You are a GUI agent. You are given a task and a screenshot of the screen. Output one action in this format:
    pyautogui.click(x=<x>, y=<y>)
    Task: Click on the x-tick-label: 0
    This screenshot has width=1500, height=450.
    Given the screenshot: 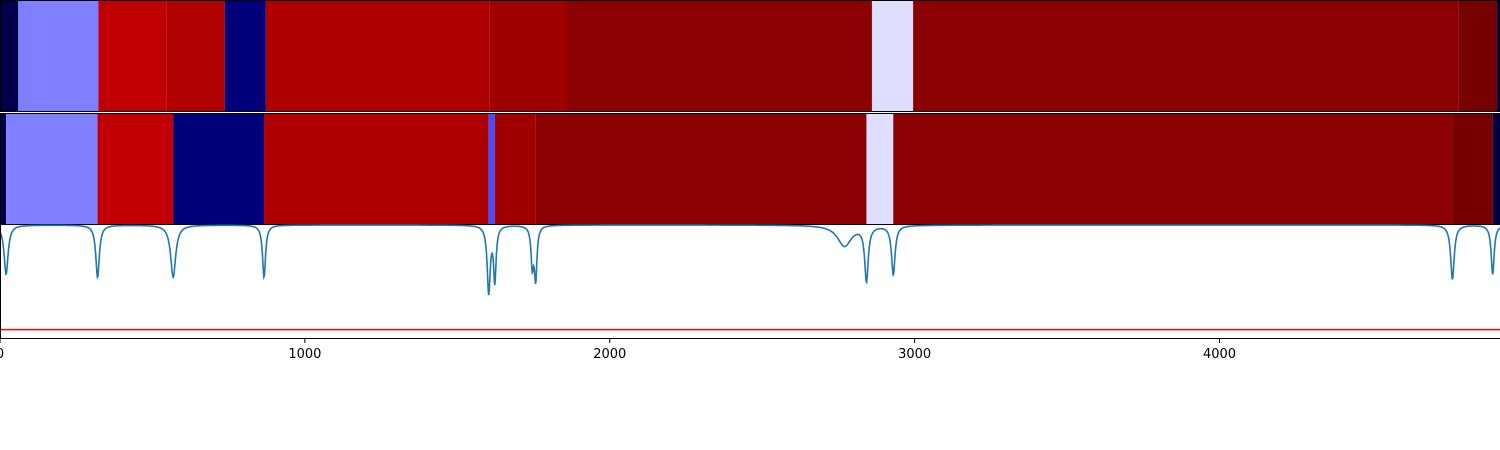 What is the action you would take?
    pyautogui.click(x=2, y=354)
    